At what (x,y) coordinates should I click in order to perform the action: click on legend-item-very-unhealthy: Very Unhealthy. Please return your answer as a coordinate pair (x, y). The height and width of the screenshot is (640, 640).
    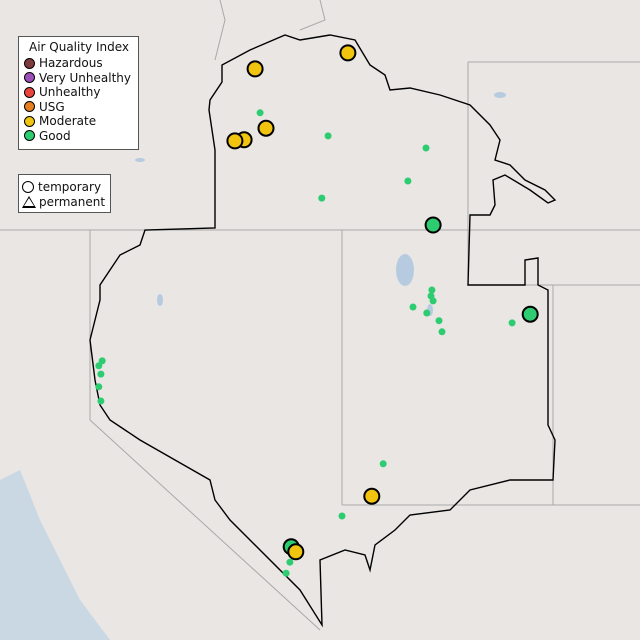
    Looking at the image, I should click on (79, 78).